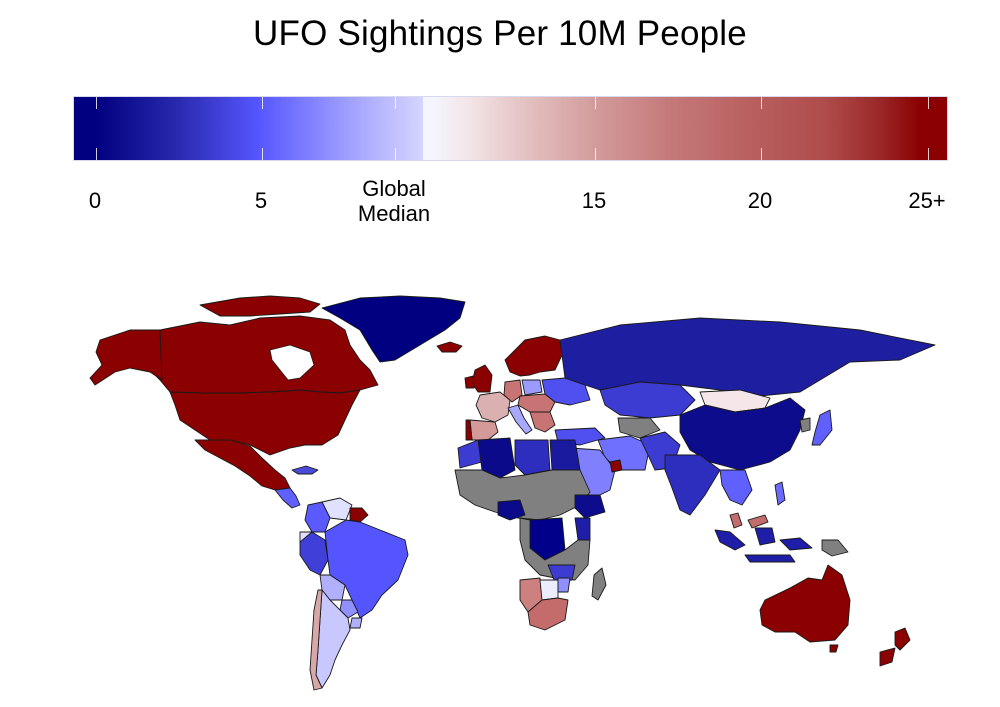  What do you see at coordinates (747, 357) in the screenshot?
I see `region-russia` at bounding box center [747, 357].